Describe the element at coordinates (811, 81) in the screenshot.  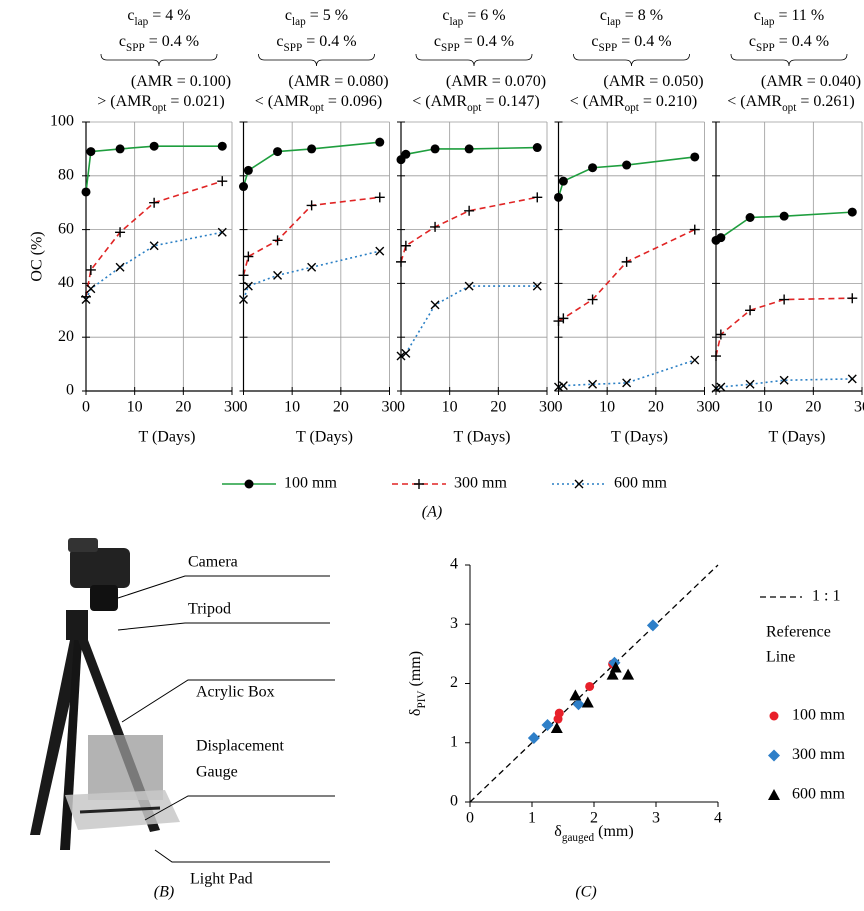
I see `text-part: (AMR = 0.040)` at that location.